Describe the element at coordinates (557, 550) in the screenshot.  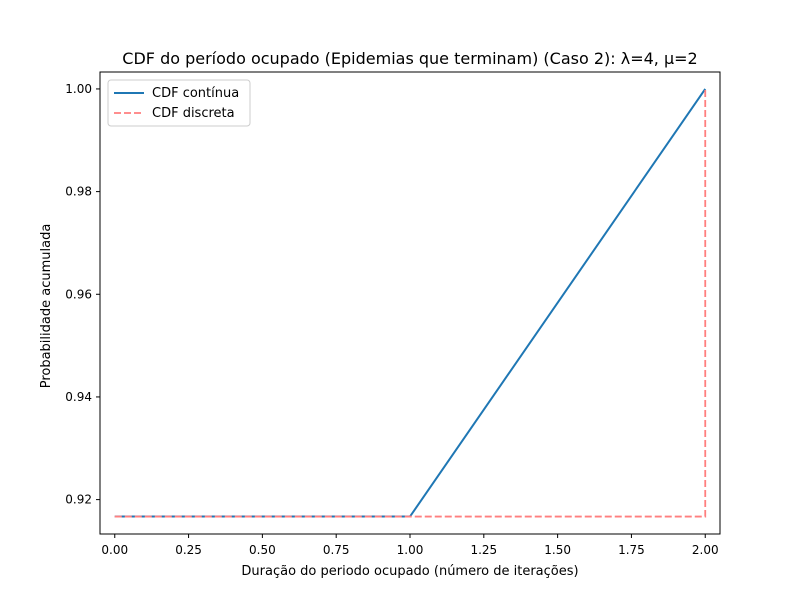
I see `x-tick-label: 1.50` at that location.